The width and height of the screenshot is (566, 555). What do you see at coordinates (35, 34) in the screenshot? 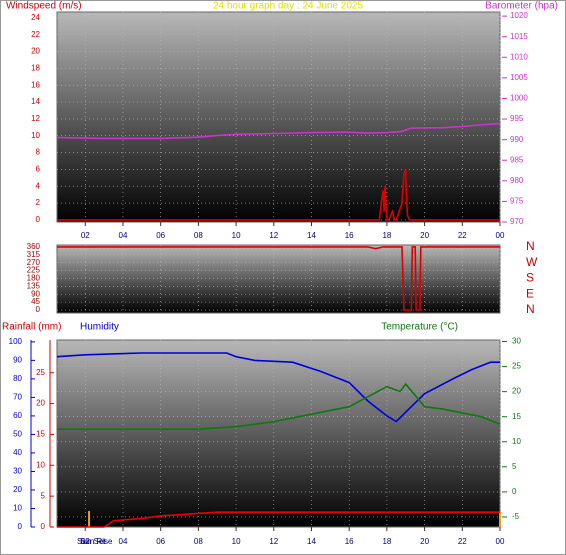
I see `y-tick-label: 22` at bounding box center [35, 34].